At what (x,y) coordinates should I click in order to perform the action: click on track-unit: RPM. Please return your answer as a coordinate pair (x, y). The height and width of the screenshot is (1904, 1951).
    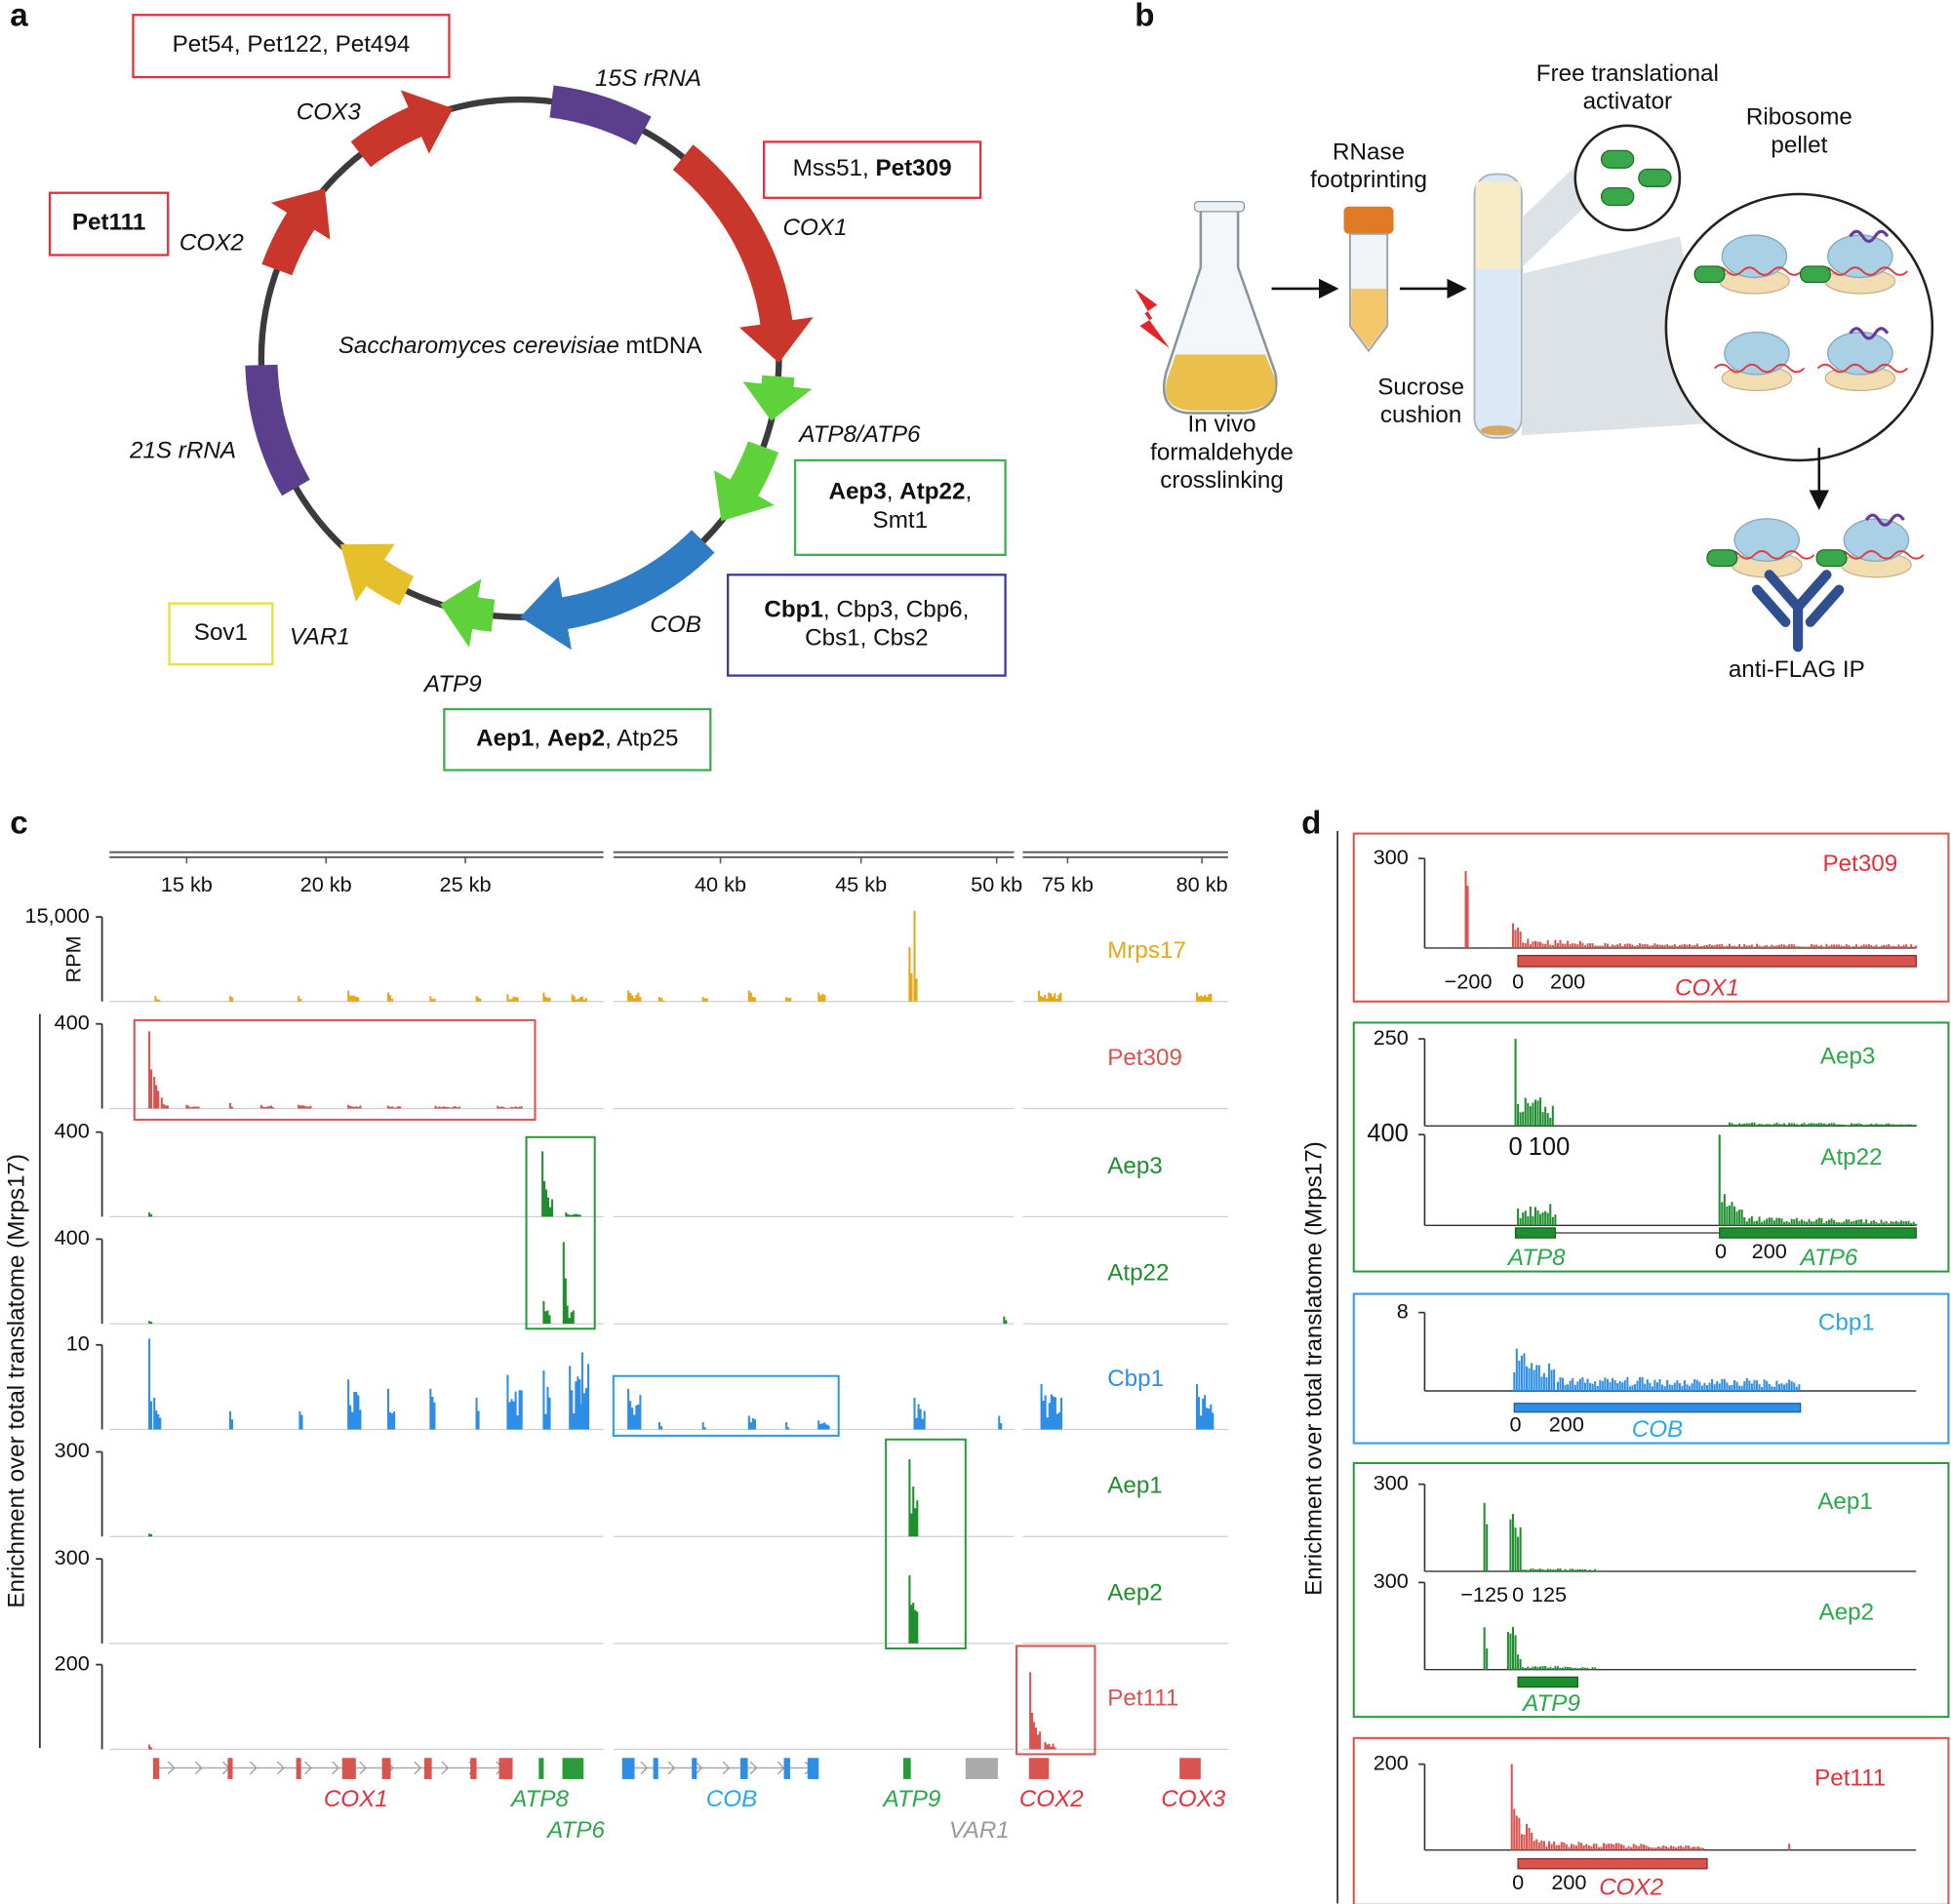
    Looking at the image, I should click on (72, 958).